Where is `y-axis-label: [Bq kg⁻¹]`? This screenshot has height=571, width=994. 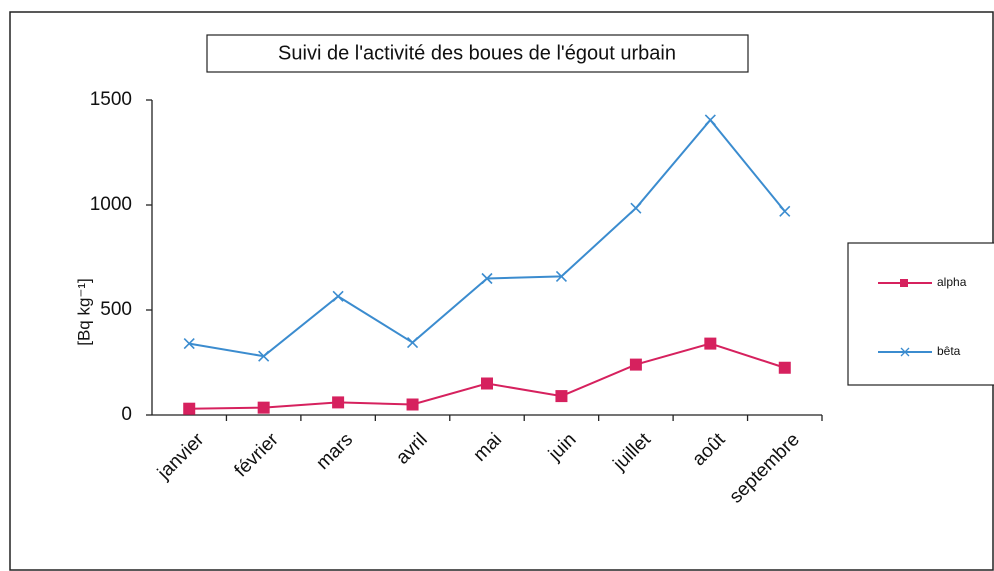
y-axis-label: [Bq kg⁻¹] is located at coordinates (83, 312).